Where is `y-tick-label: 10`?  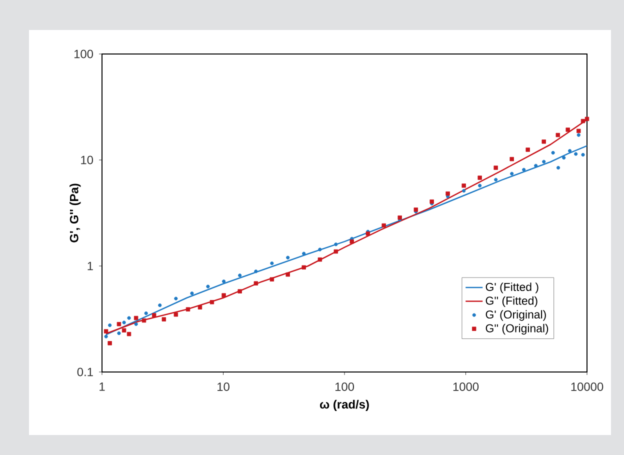 y-tick-label: 10 is located at coordinates (87, 160).